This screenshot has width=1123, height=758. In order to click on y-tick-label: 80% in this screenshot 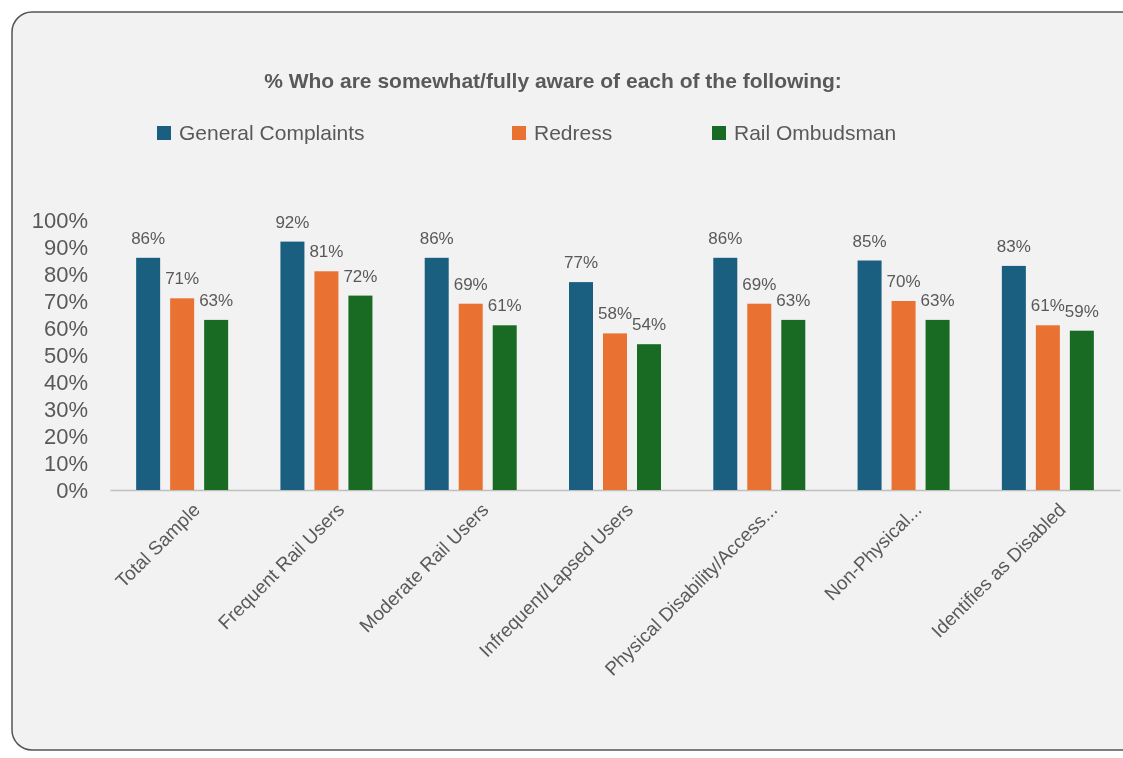, I will do `click(65, 274)`.